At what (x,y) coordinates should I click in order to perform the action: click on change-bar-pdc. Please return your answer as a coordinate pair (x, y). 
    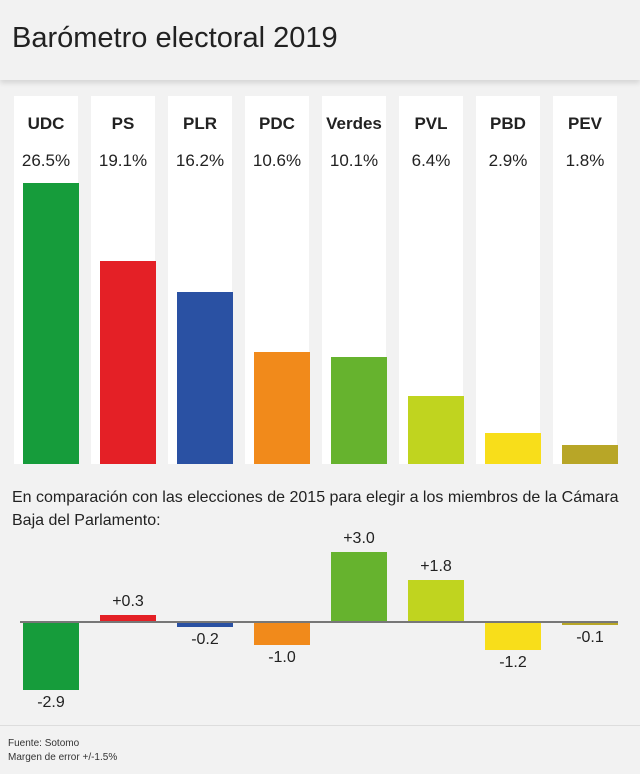
    Looking at the image, I should click on (282, 634).